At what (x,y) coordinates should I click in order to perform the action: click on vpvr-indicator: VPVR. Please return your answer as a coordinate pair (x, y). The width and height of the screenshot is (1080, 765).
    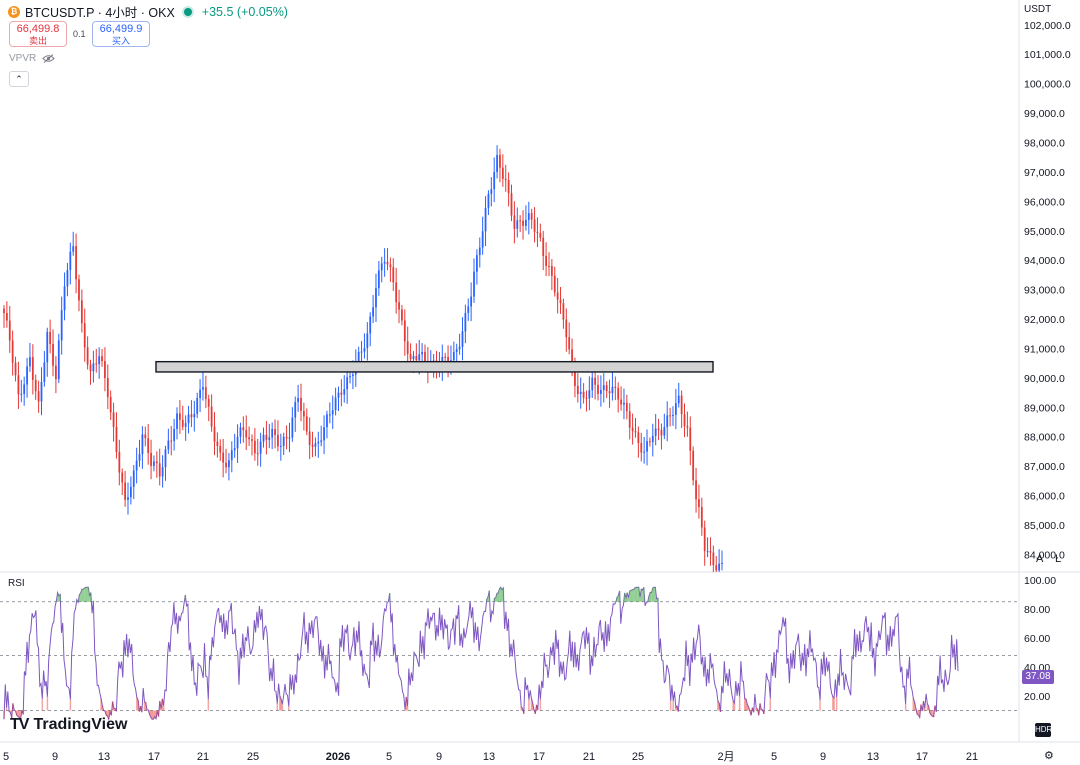
    Looking at the image, I should click on (32, 58).